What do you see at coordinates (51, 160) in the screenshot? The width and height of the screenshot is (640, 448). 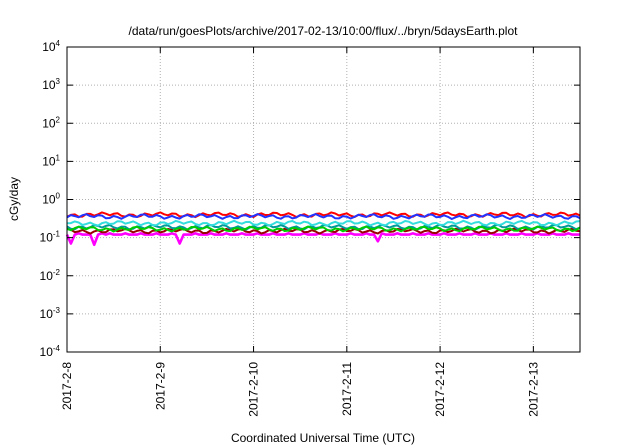 I see `y-tick-label: 10¹` at bounding box center [51, 160].